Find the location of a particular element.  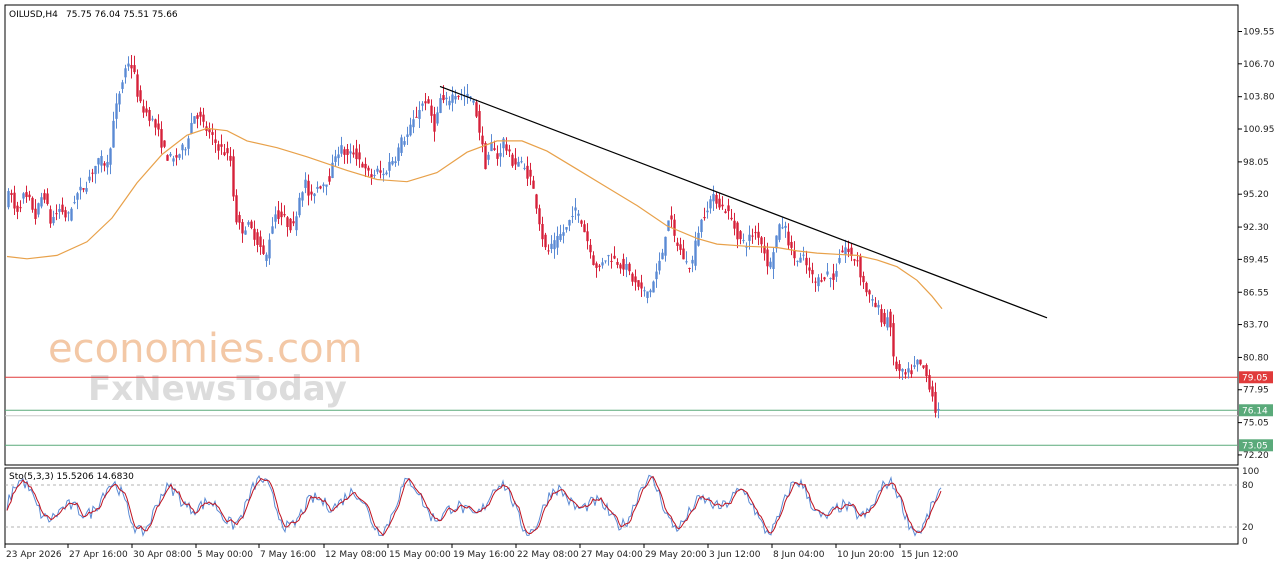

level-badge-label: 76.14 is located at coordinates (1255, 411).